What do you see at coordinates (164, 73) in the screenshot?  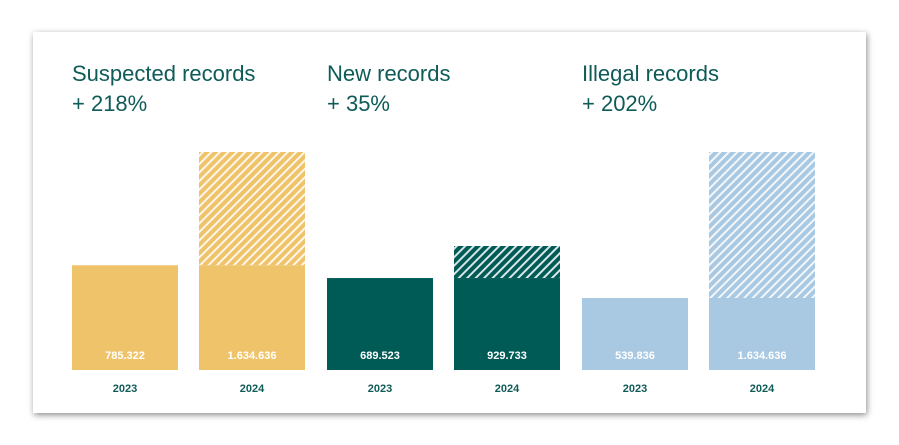 I see `panel-title-suspected: Suspected records` at bounding box center [164, 73].